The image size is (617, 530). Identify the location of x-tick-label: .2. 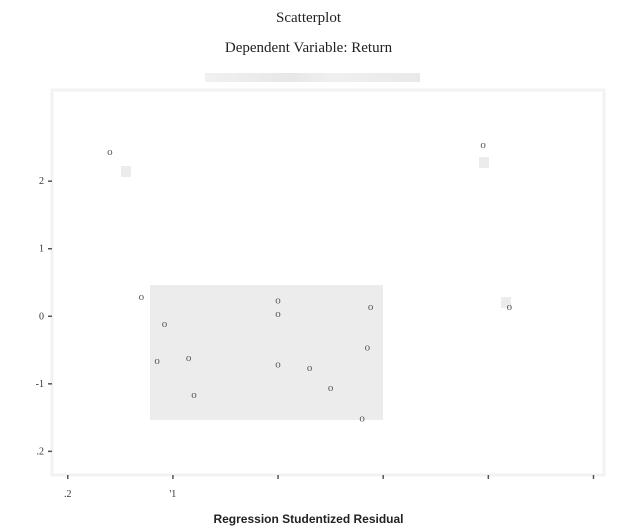
(68, 494).